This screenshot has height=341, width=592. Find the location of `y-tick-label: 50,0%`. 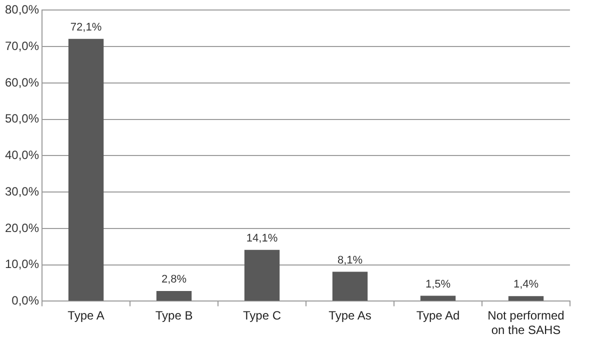

y-tick-label: 50,0% is located at coordinates (22, 119).